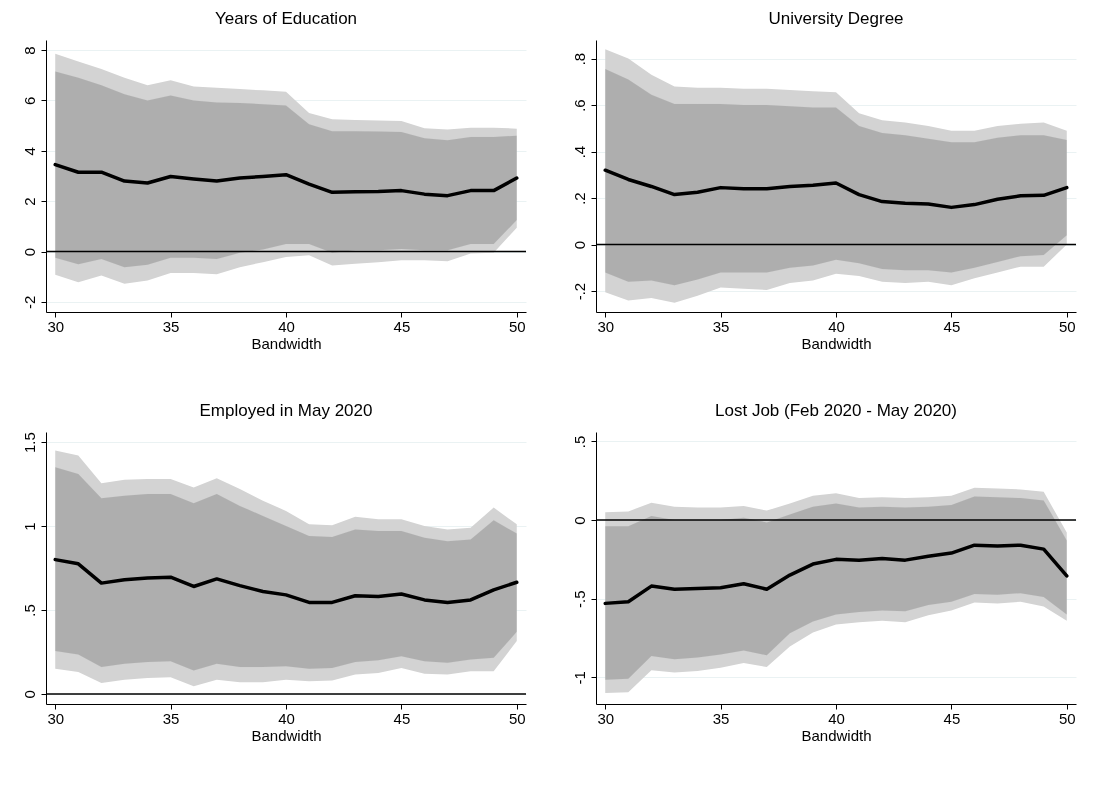 This screenshot has width=1101, height=787. What do you see at coordinates (579, 152) in the screenshot?
I see `y-tick-label: .4` at bounding box center [579, 152].